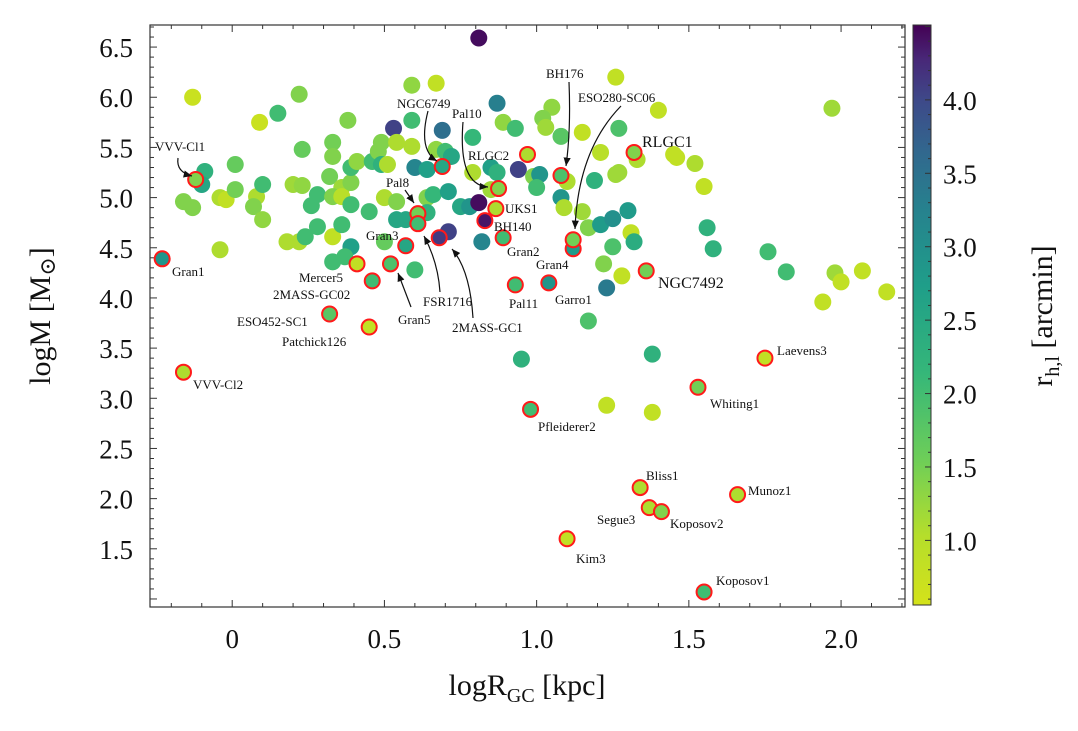 Image resolution: width=1078 pixels, height=731 pixels. I want to click on colorbar-tick-label: 2.0, so click(960, 395).